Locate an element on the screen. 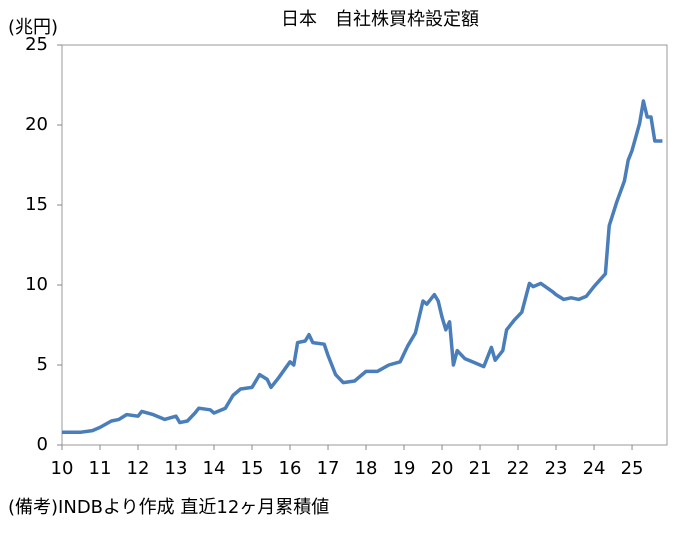  x-tick-label: 16 is located at coordinates (290, 468).